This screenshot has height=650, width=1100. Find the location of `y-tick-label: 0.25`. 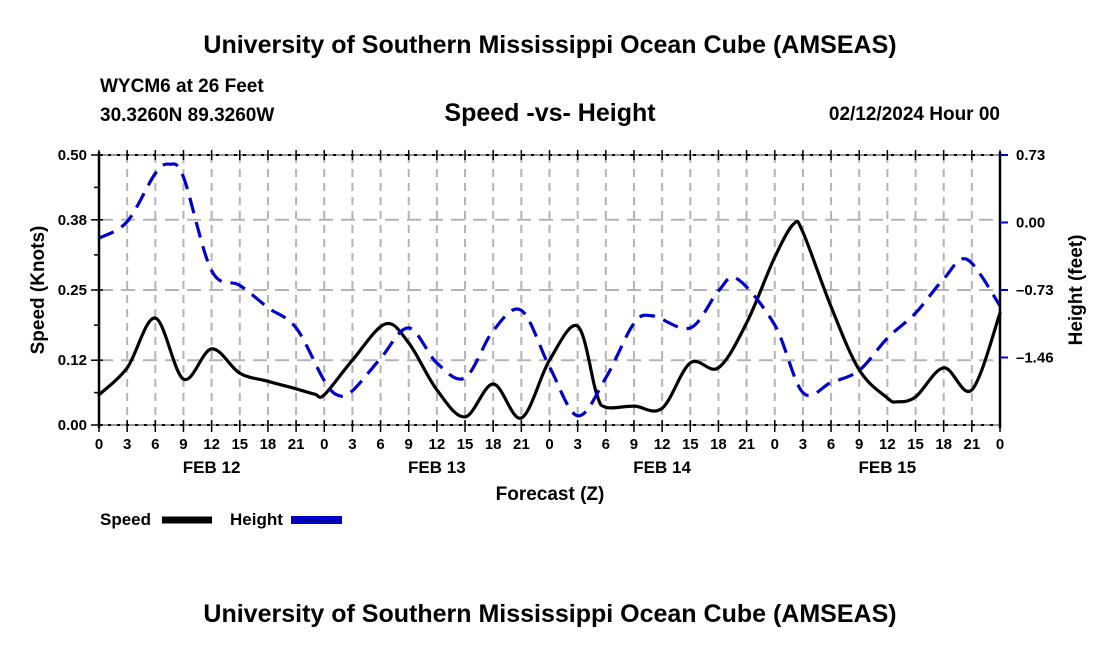

y-tick-label: 0.25 is located at coordinates (72, 290).